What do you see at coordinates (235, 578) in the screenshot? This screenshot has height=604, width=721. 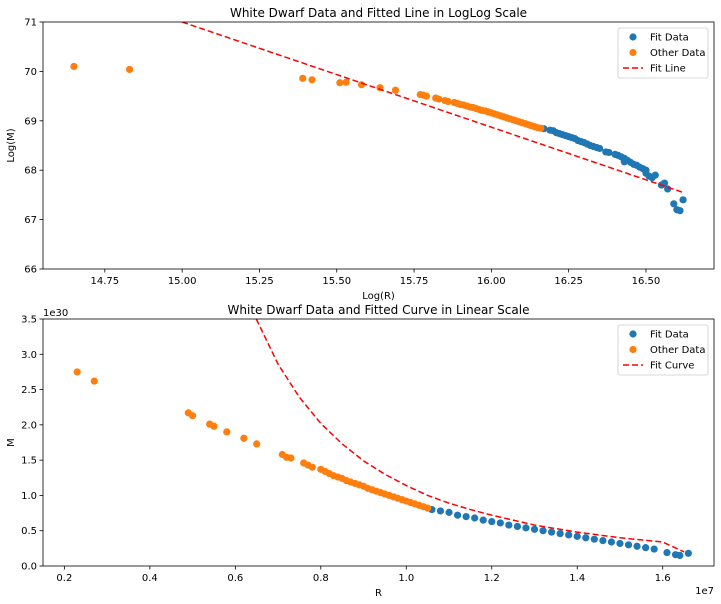 I see `x-tick-label: 0.6` at bounding box center [235, 578].